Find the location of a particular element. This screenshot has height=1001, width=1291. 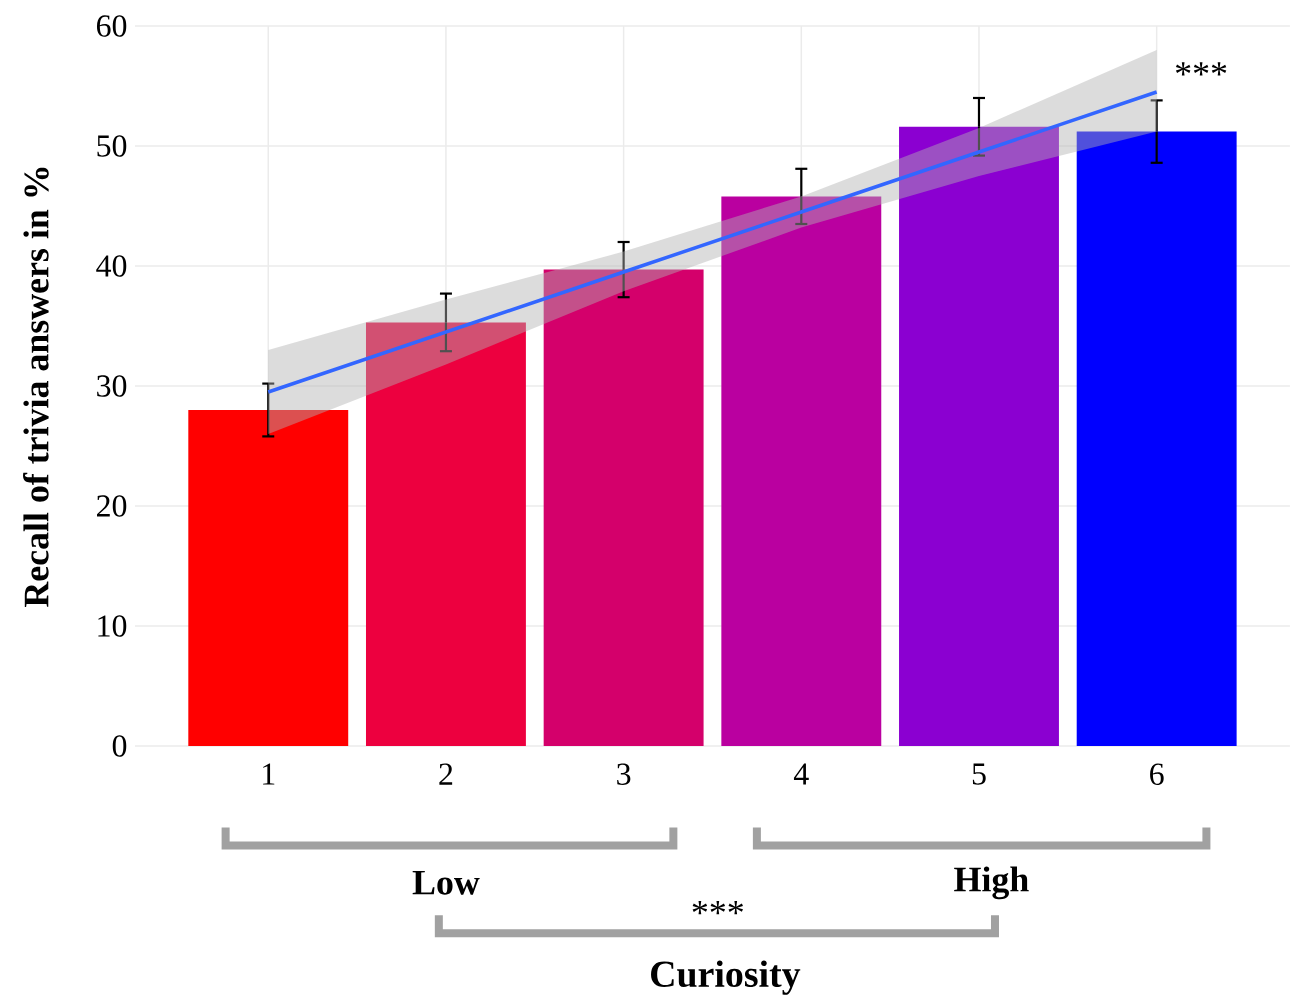

x-tick-label: 2 is located at coordinates (446, 774).